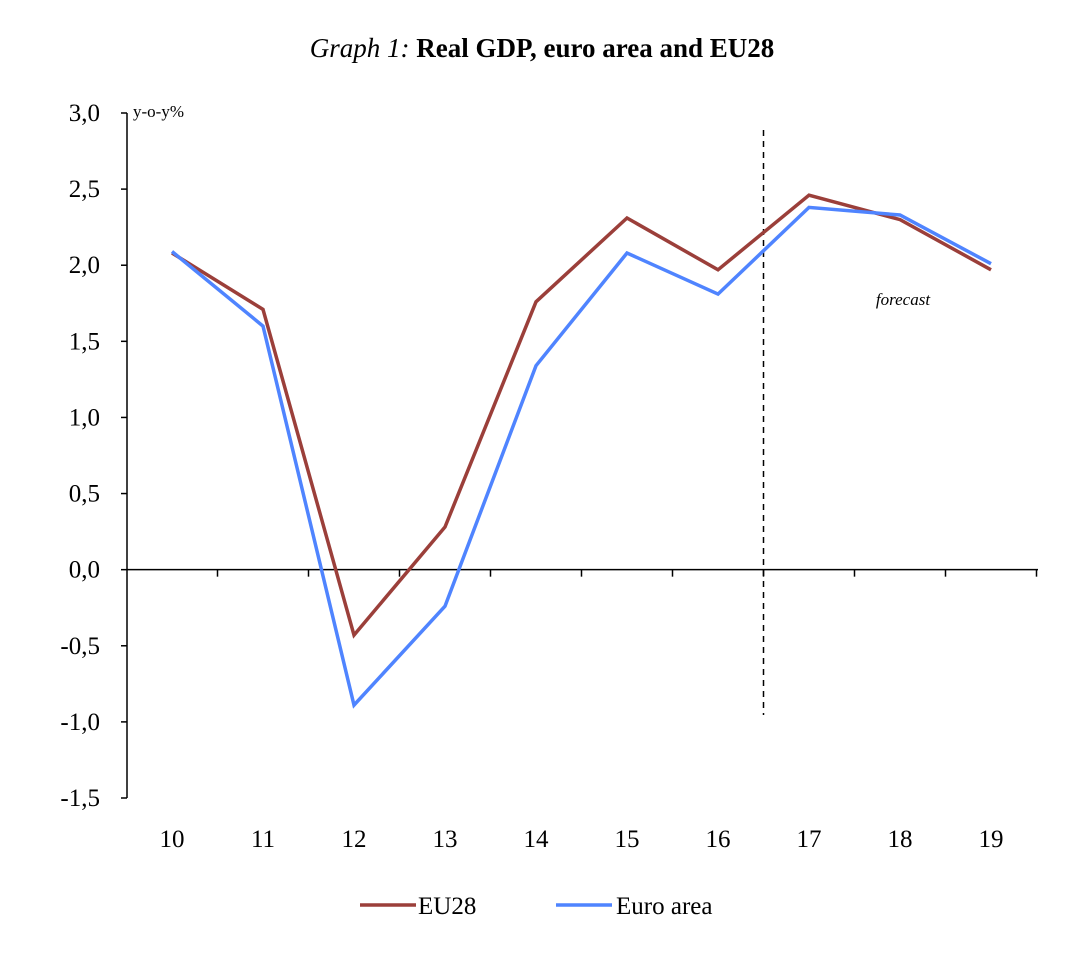 The height and width of the screenshot is (976, 1084). Describe the element at coordinates (536, 906) in the screenshot. I see `legend: EU28 Euro area` at that location.